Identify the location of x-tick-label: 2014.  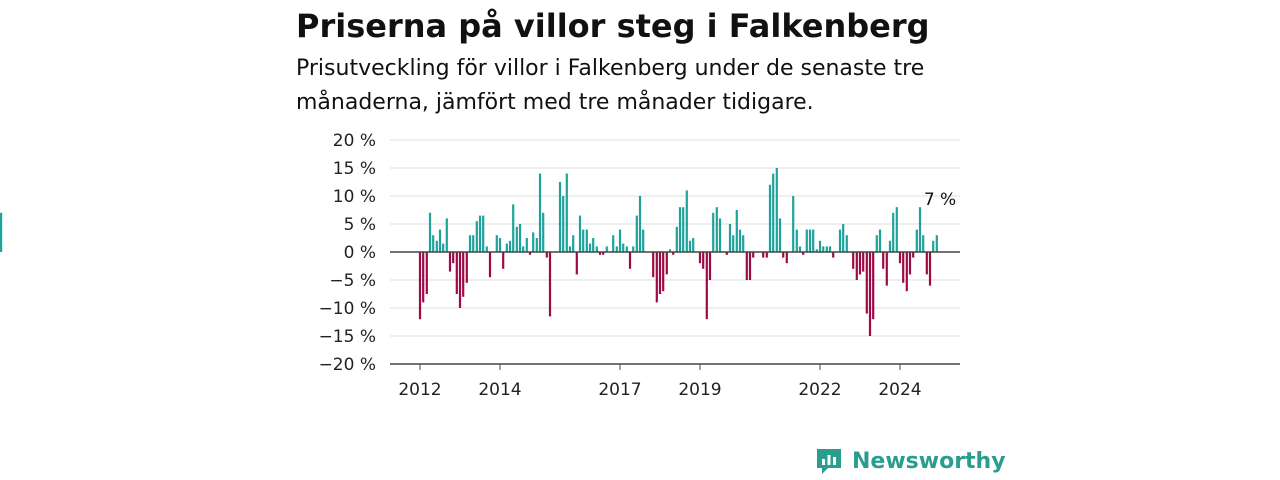
(499, 390).